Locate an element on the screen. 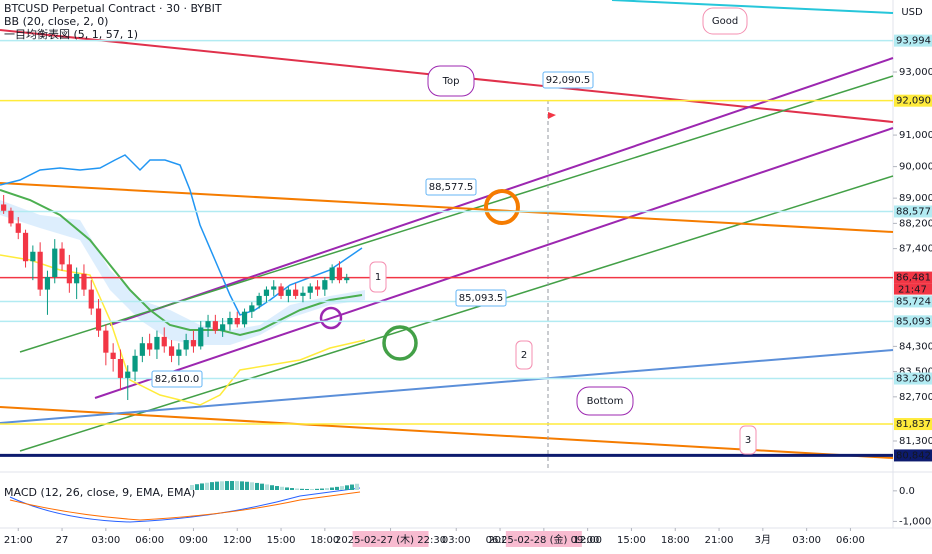 The height and width of the screenshot is (554, 932). annotation: 2 is located at coordinates (524, 355).